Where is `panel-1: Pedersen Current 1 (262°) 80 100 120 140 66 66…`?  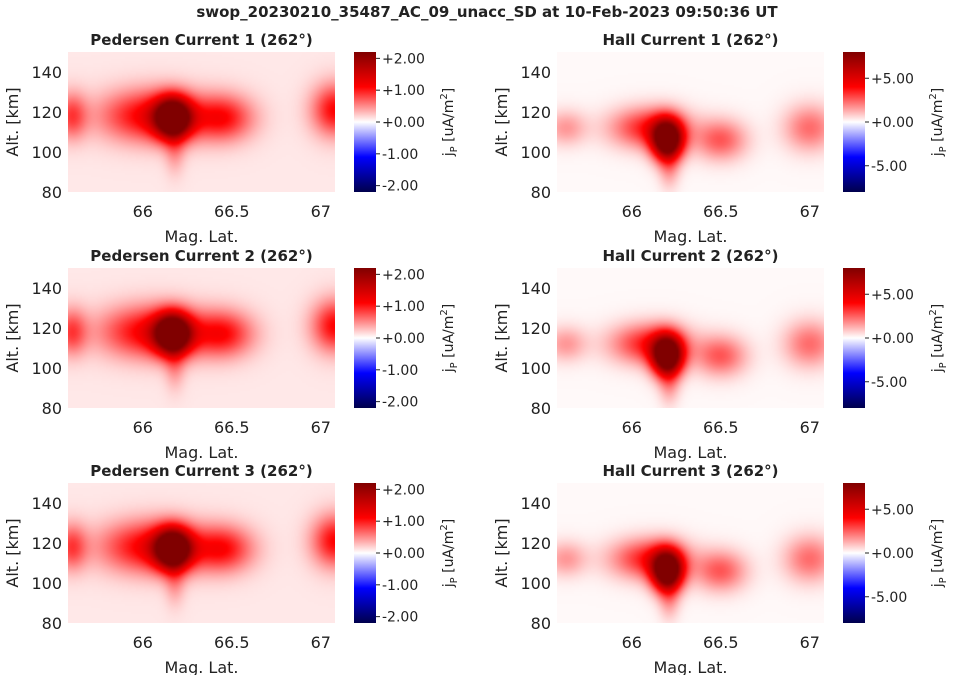
panel-1: Pedersen Current 1 (262°) 80 100 120 140 66 66… is located at coordinates (231, 138).